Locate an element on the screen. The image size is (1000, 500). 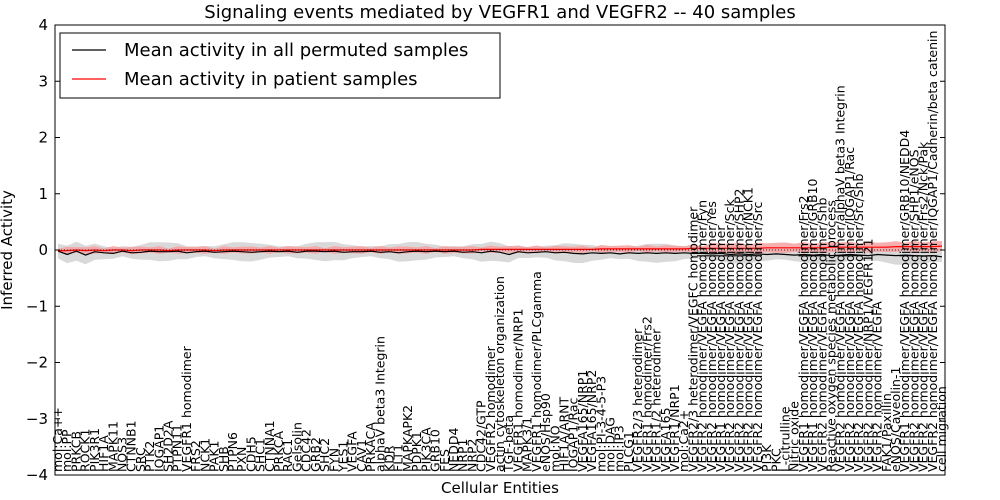
x-tick-label: L-citrulline is located at coordinates (785, 439).